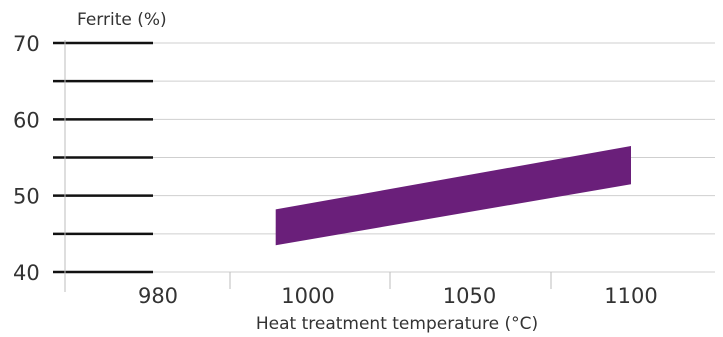  I want to click on x-axis-label: Heat treatment temperature (°C), so click(397, 324).